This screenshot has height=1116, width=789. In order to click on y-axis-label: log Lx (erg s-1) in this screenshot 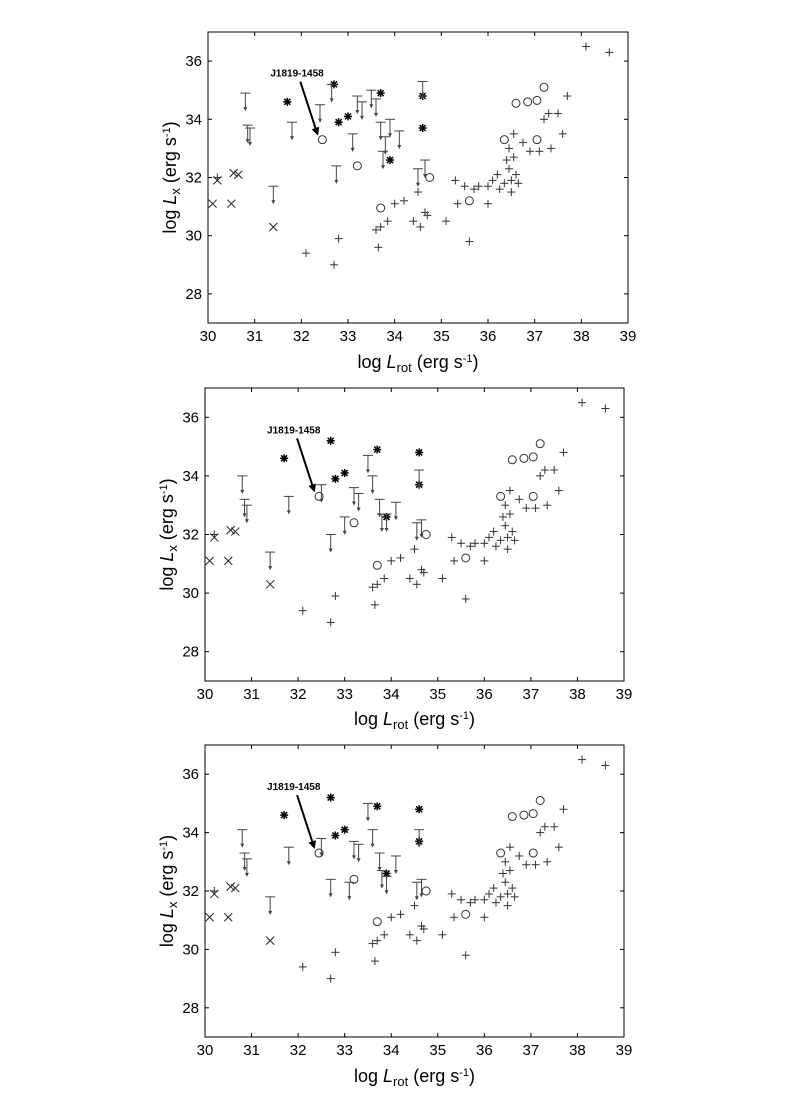, I will do `click(168, 534)`.